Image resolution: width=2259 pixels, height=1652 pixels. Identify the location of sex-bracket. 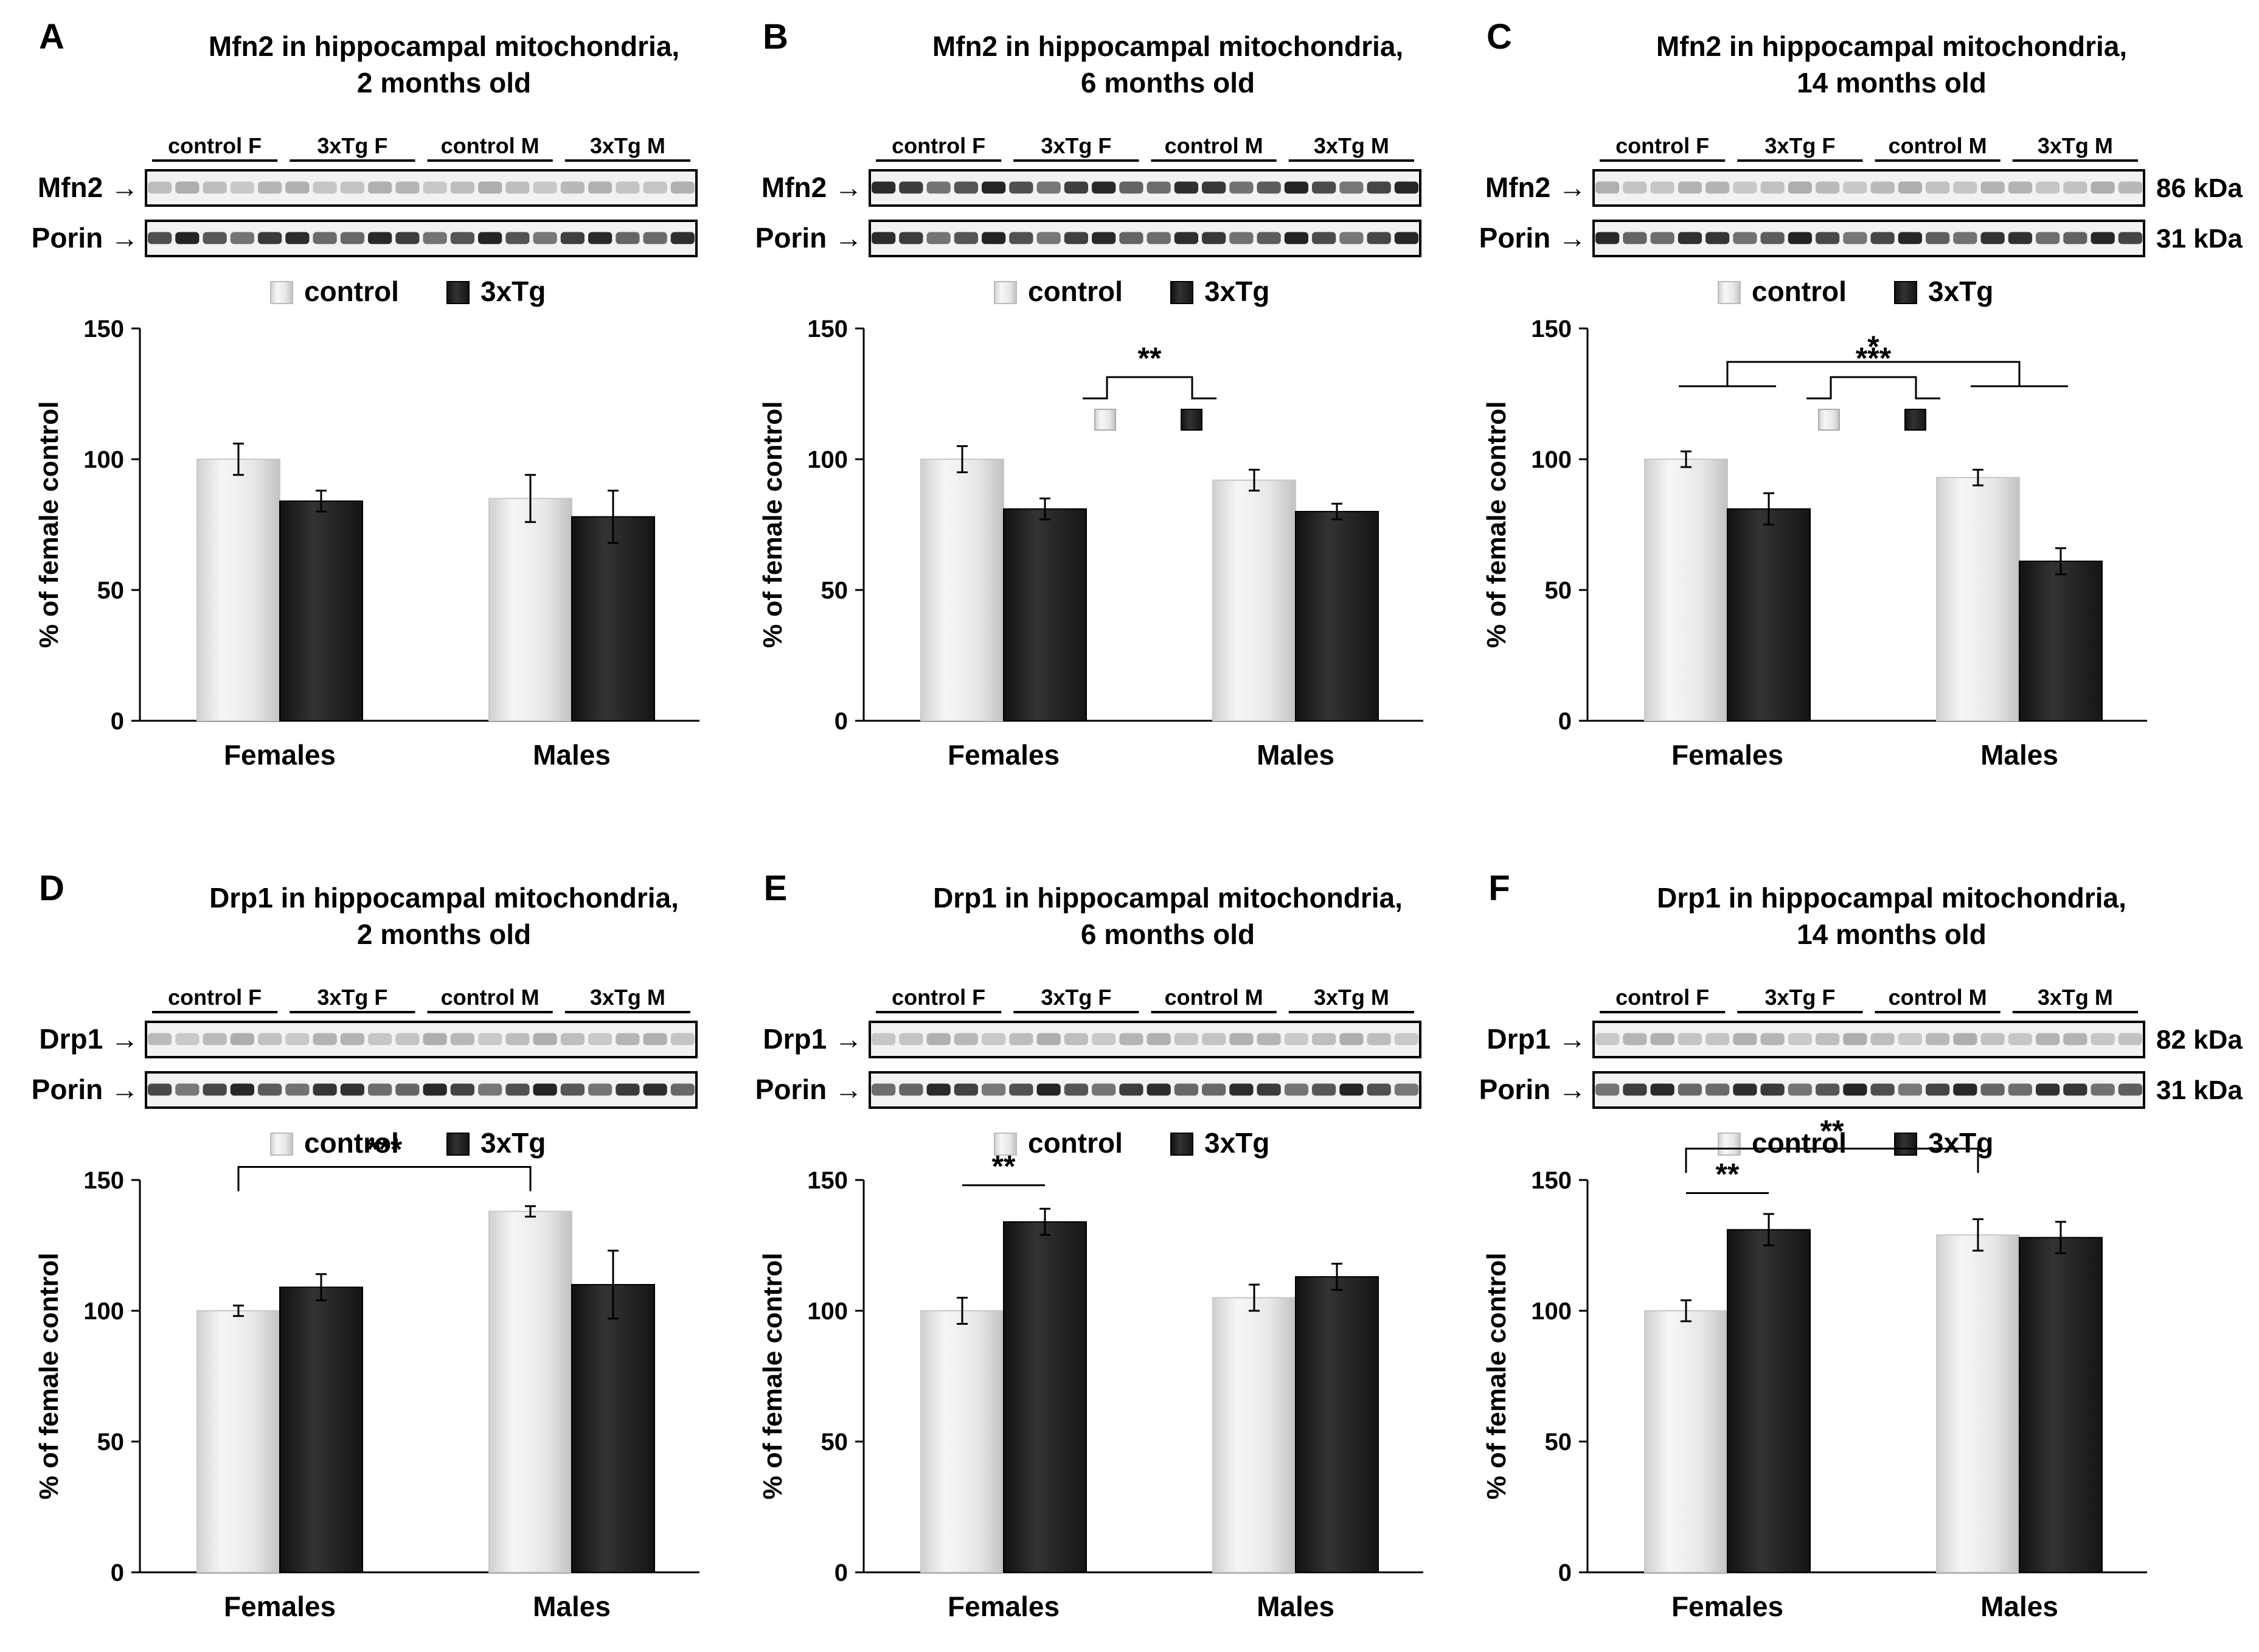
(1873, 373).